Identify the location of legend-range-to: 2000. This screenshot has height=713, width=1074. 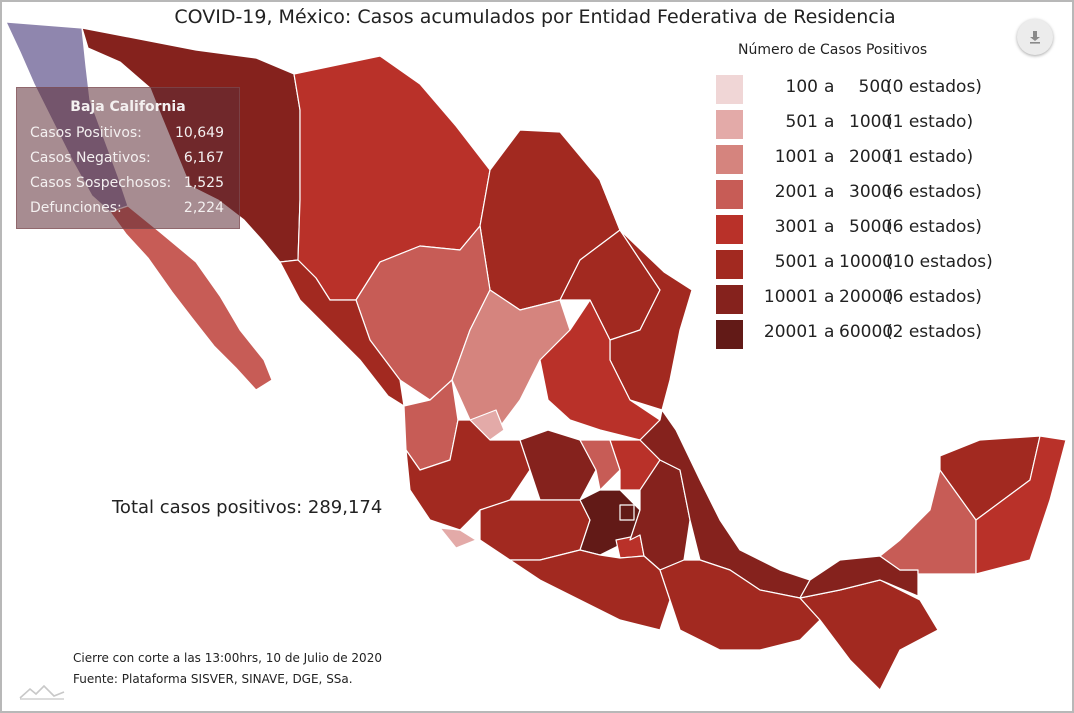
(871, 157).